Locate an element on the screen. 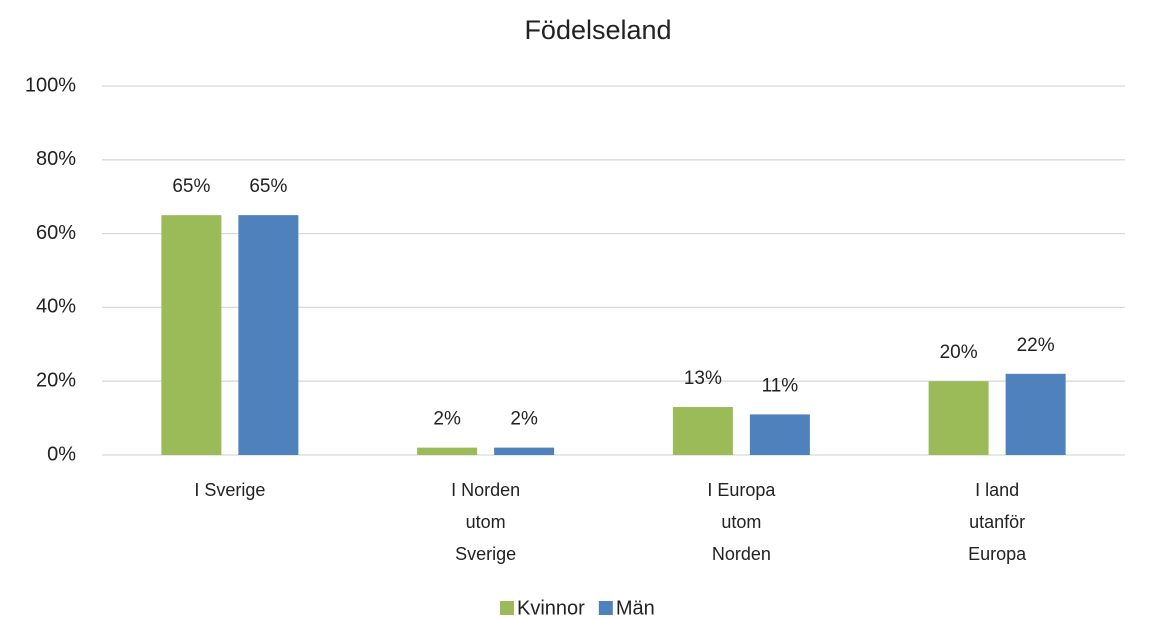 Image resolution: width=1159 pixels, height=618 pixels. x-tick-label: I Europa utom Norden is located at coordinates (741, 522).